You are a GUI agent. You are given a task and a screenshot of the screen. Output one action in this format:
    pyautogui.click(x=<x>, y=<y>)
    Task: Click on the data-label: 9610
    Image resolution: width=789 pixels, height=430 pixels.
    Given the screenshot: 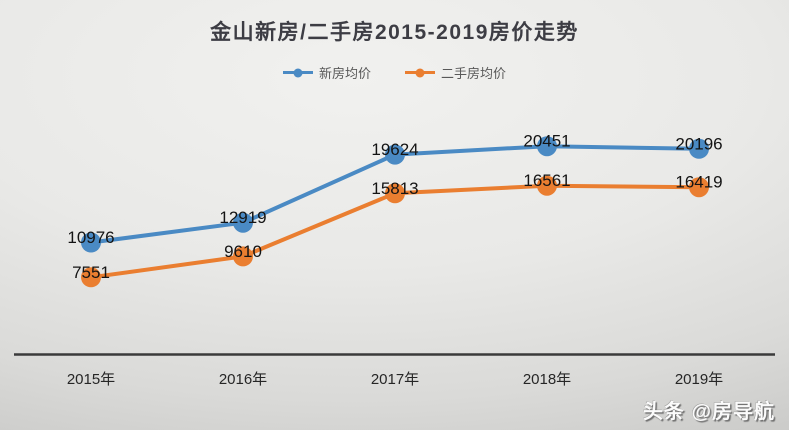 What is the action you would take?
    pyautogui.click(x=243, y=251)
    